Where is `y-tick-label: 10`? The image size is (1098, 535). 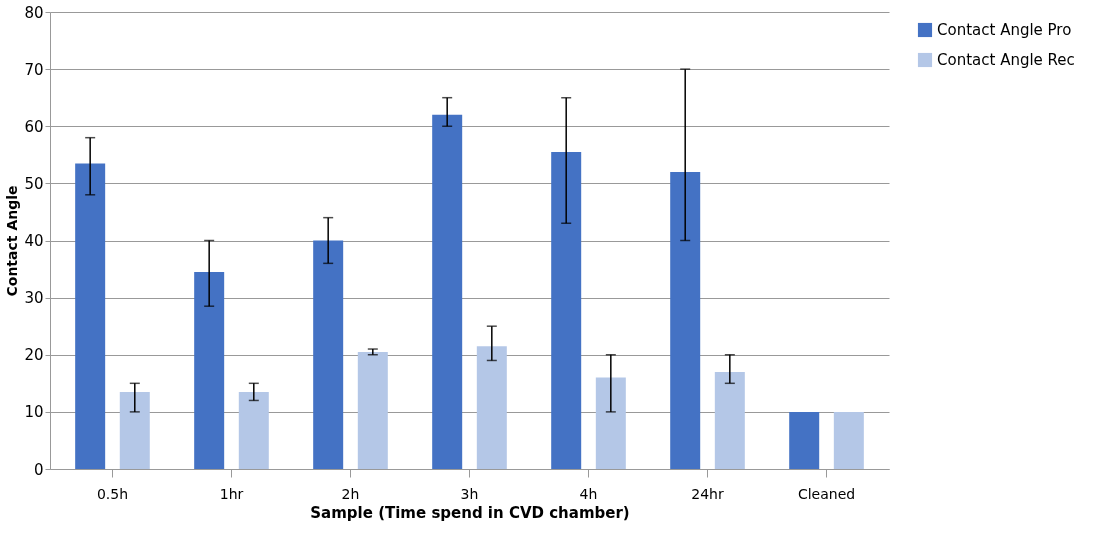 y-tick-label: 10 is located at coordinates (34, 412).